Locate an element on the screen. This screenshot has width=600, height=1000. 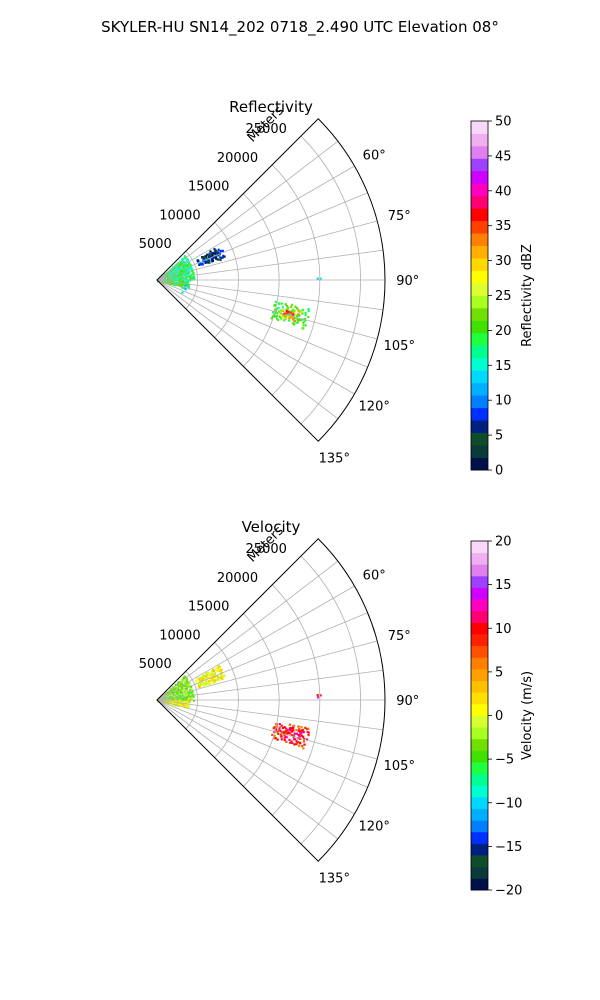
range-tick-label: 15000 is located at coordinates (208, 187).